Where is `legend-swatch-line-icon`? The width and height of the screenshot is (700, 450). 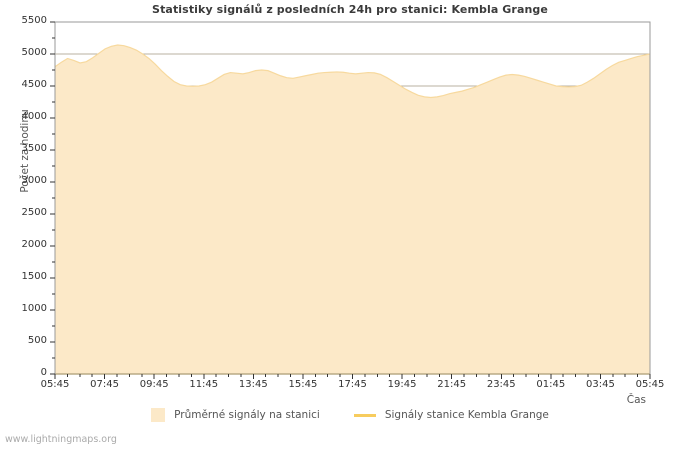 legend-swatch-line-icon is located at coordinates (364, 415).